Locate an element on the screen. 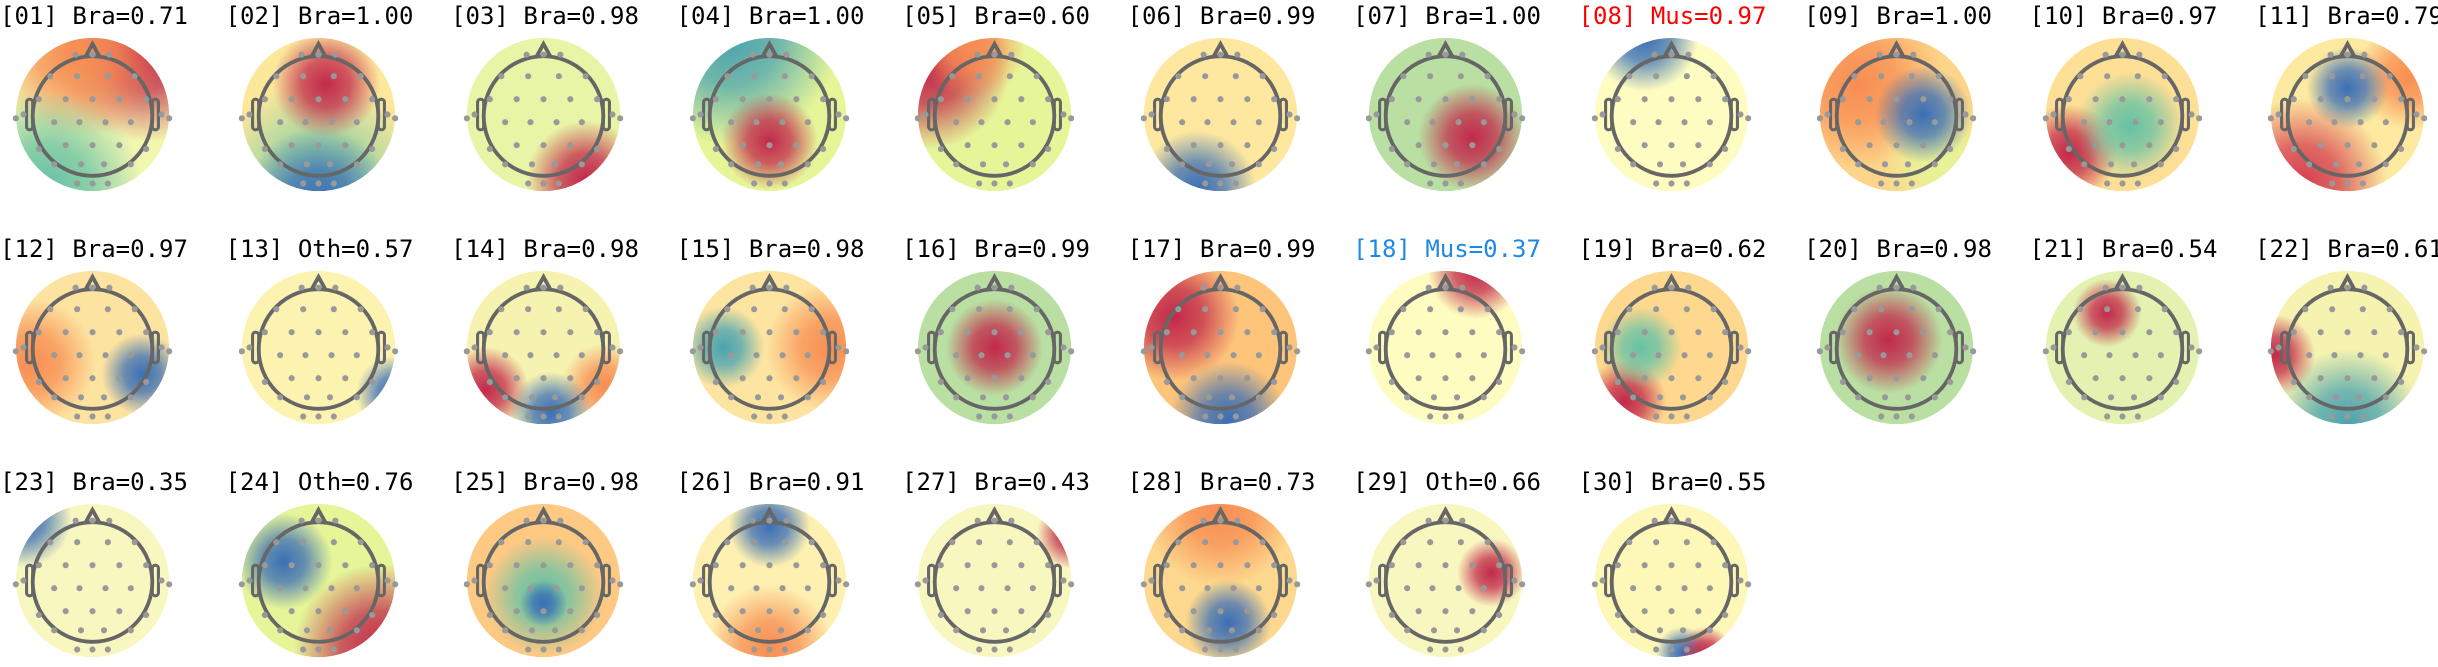 The image size is (2438, 667). topomap-component: [04] Bra=1.00 is located at coordinates (790, 99).